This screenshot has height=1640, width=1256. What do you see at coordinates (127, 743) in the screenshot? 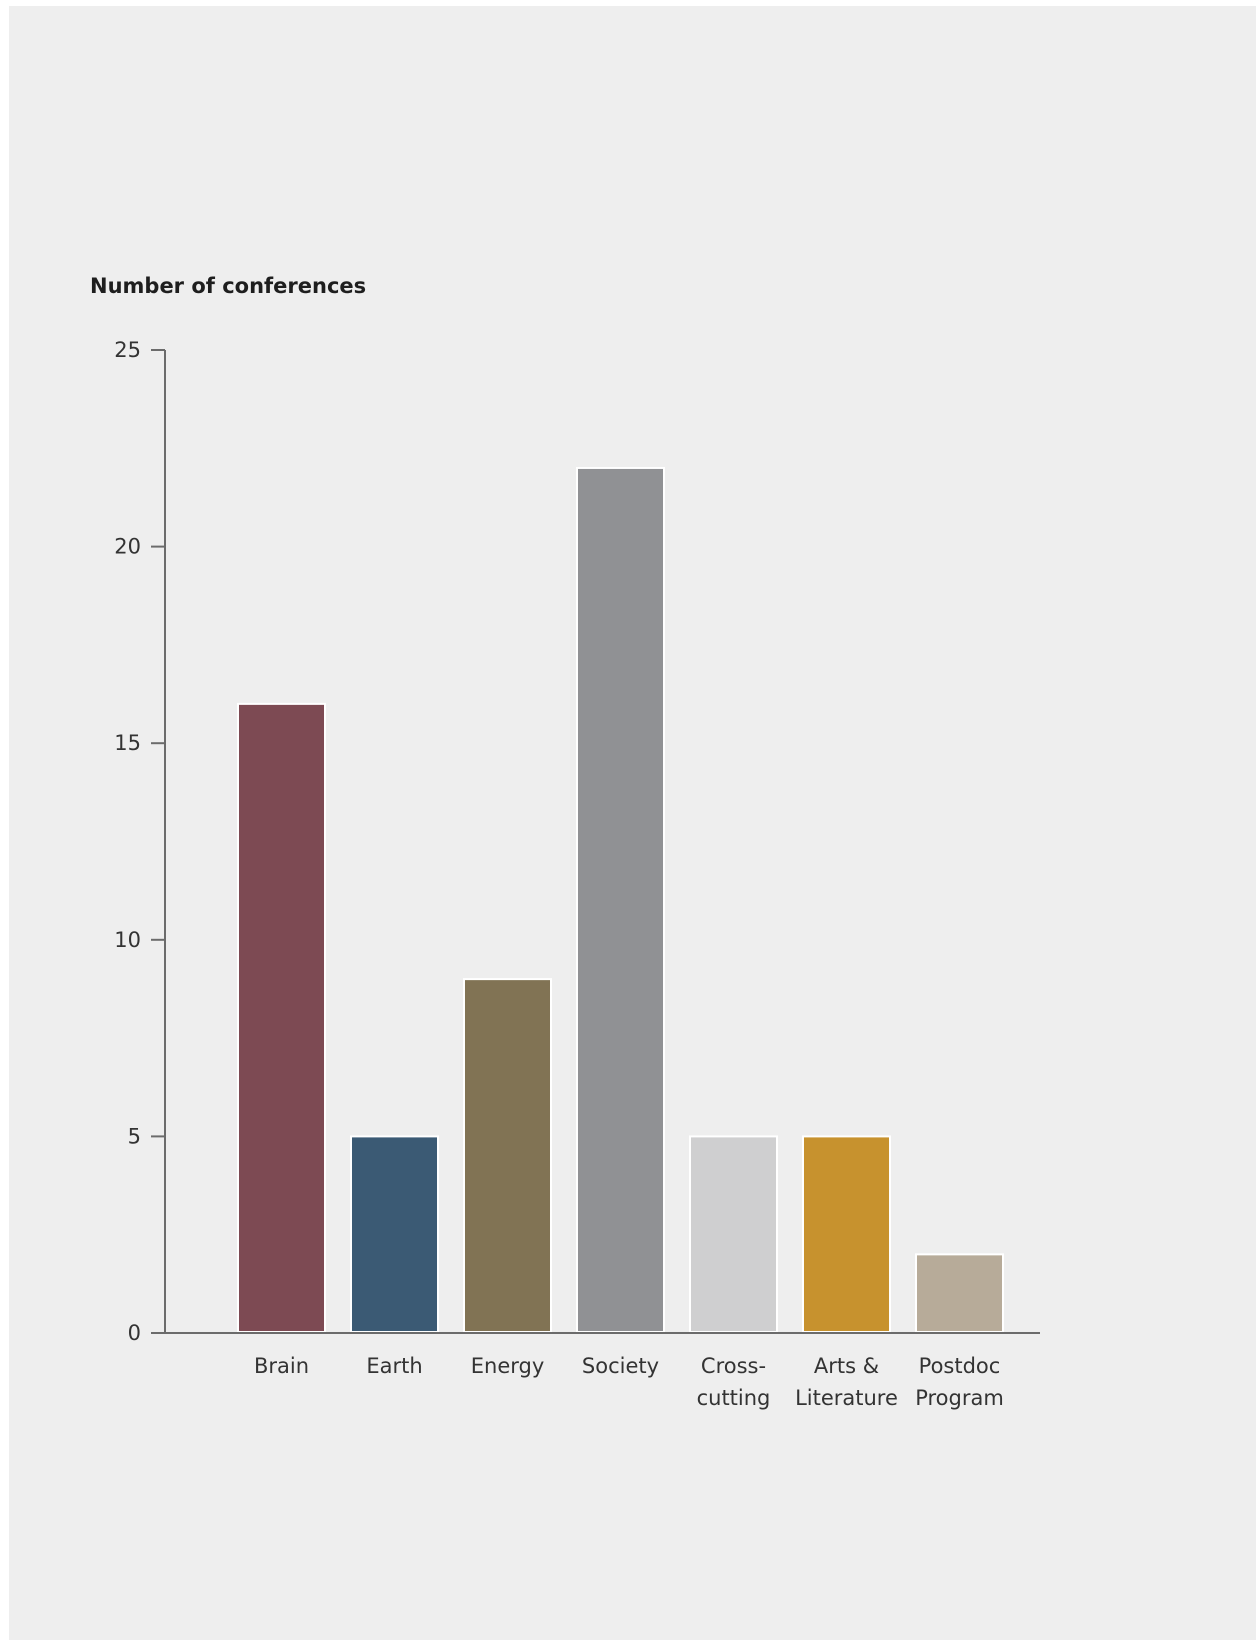
I see `y-tick-label: 15` at bounding box center [127, 743].